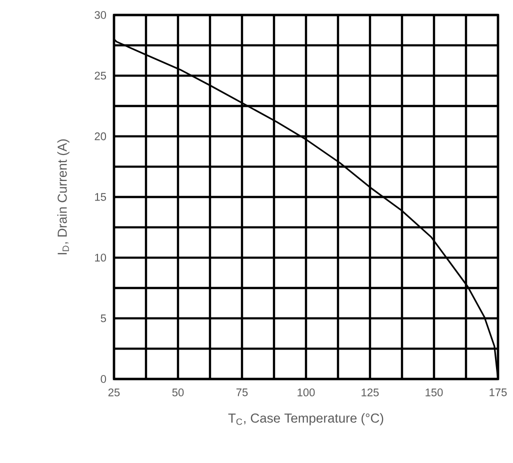 This screenshot has height=463, width=513. Describe the element at coordinates (306, 419) in the screenshot. I see `x-axis-title: T$_{C}$, Case Temperature (°C)` at that location.